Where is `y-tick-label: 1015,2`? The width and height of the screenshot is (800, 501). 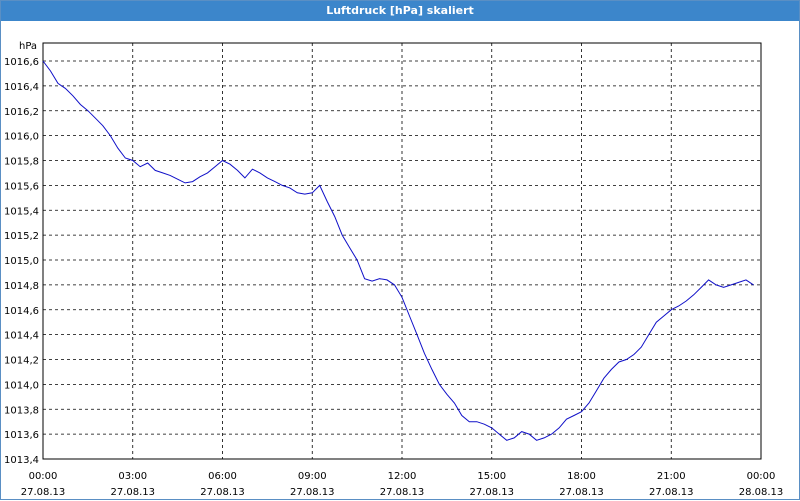 y-tick-label: 1015,2 is located at coordinates (21, 236).